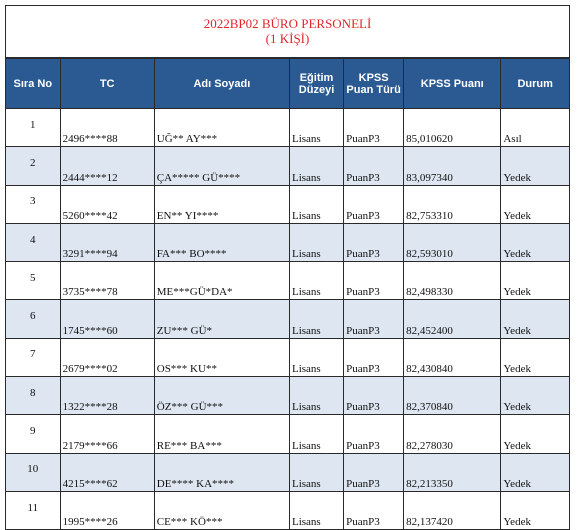 The image size is (582, 530). I want to click on cell-adi-soyadi: OS*** KU**, so click(221, 357).